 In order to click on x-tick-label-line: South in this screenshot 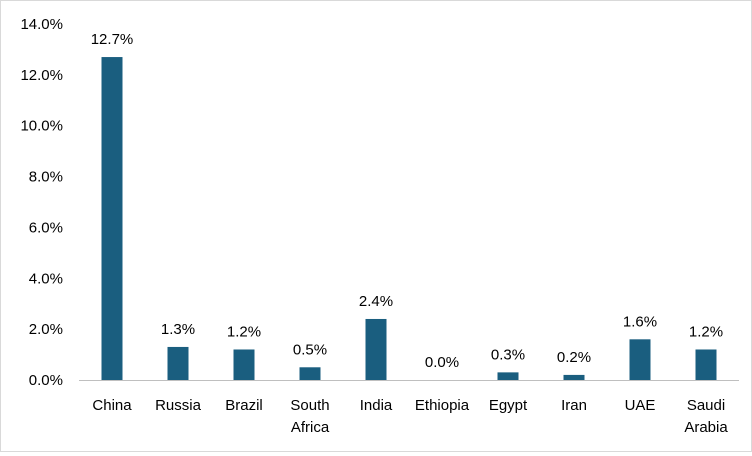, I will do `click(309, 405)`.